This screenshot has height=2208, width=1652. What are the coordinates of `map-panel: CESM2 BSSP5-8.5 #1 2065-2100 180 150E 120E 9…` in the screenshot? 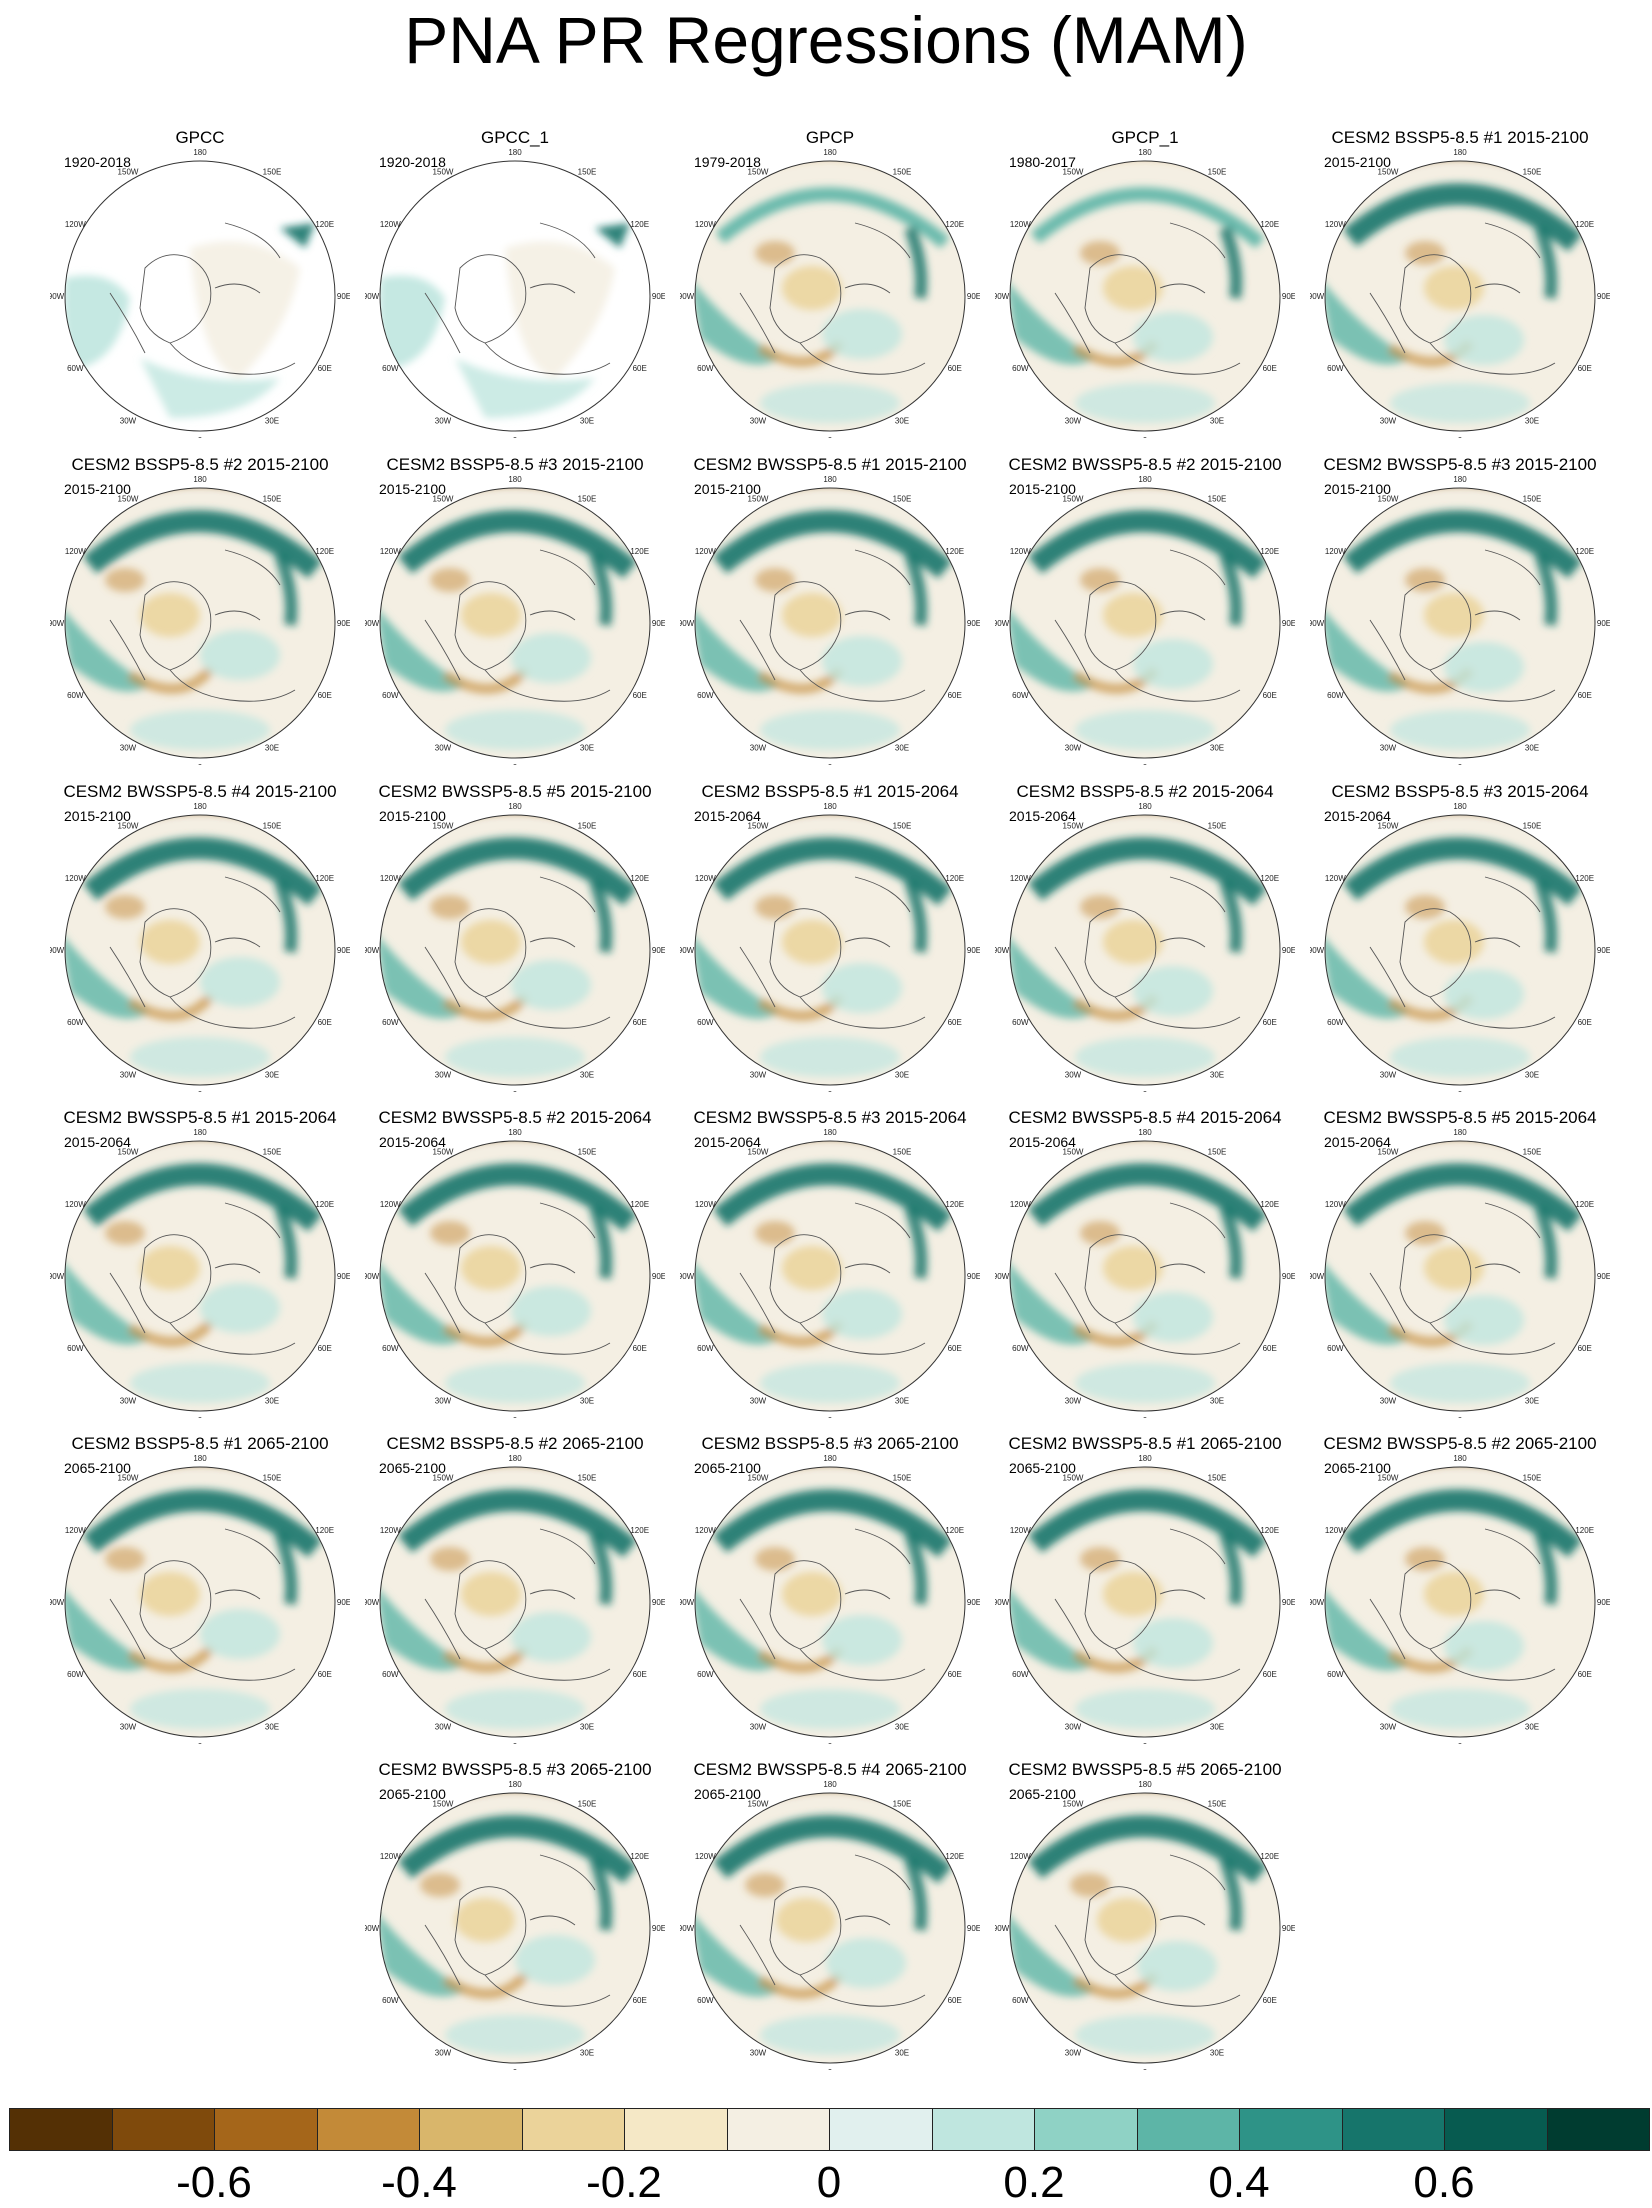 It's located at (200, 1589).